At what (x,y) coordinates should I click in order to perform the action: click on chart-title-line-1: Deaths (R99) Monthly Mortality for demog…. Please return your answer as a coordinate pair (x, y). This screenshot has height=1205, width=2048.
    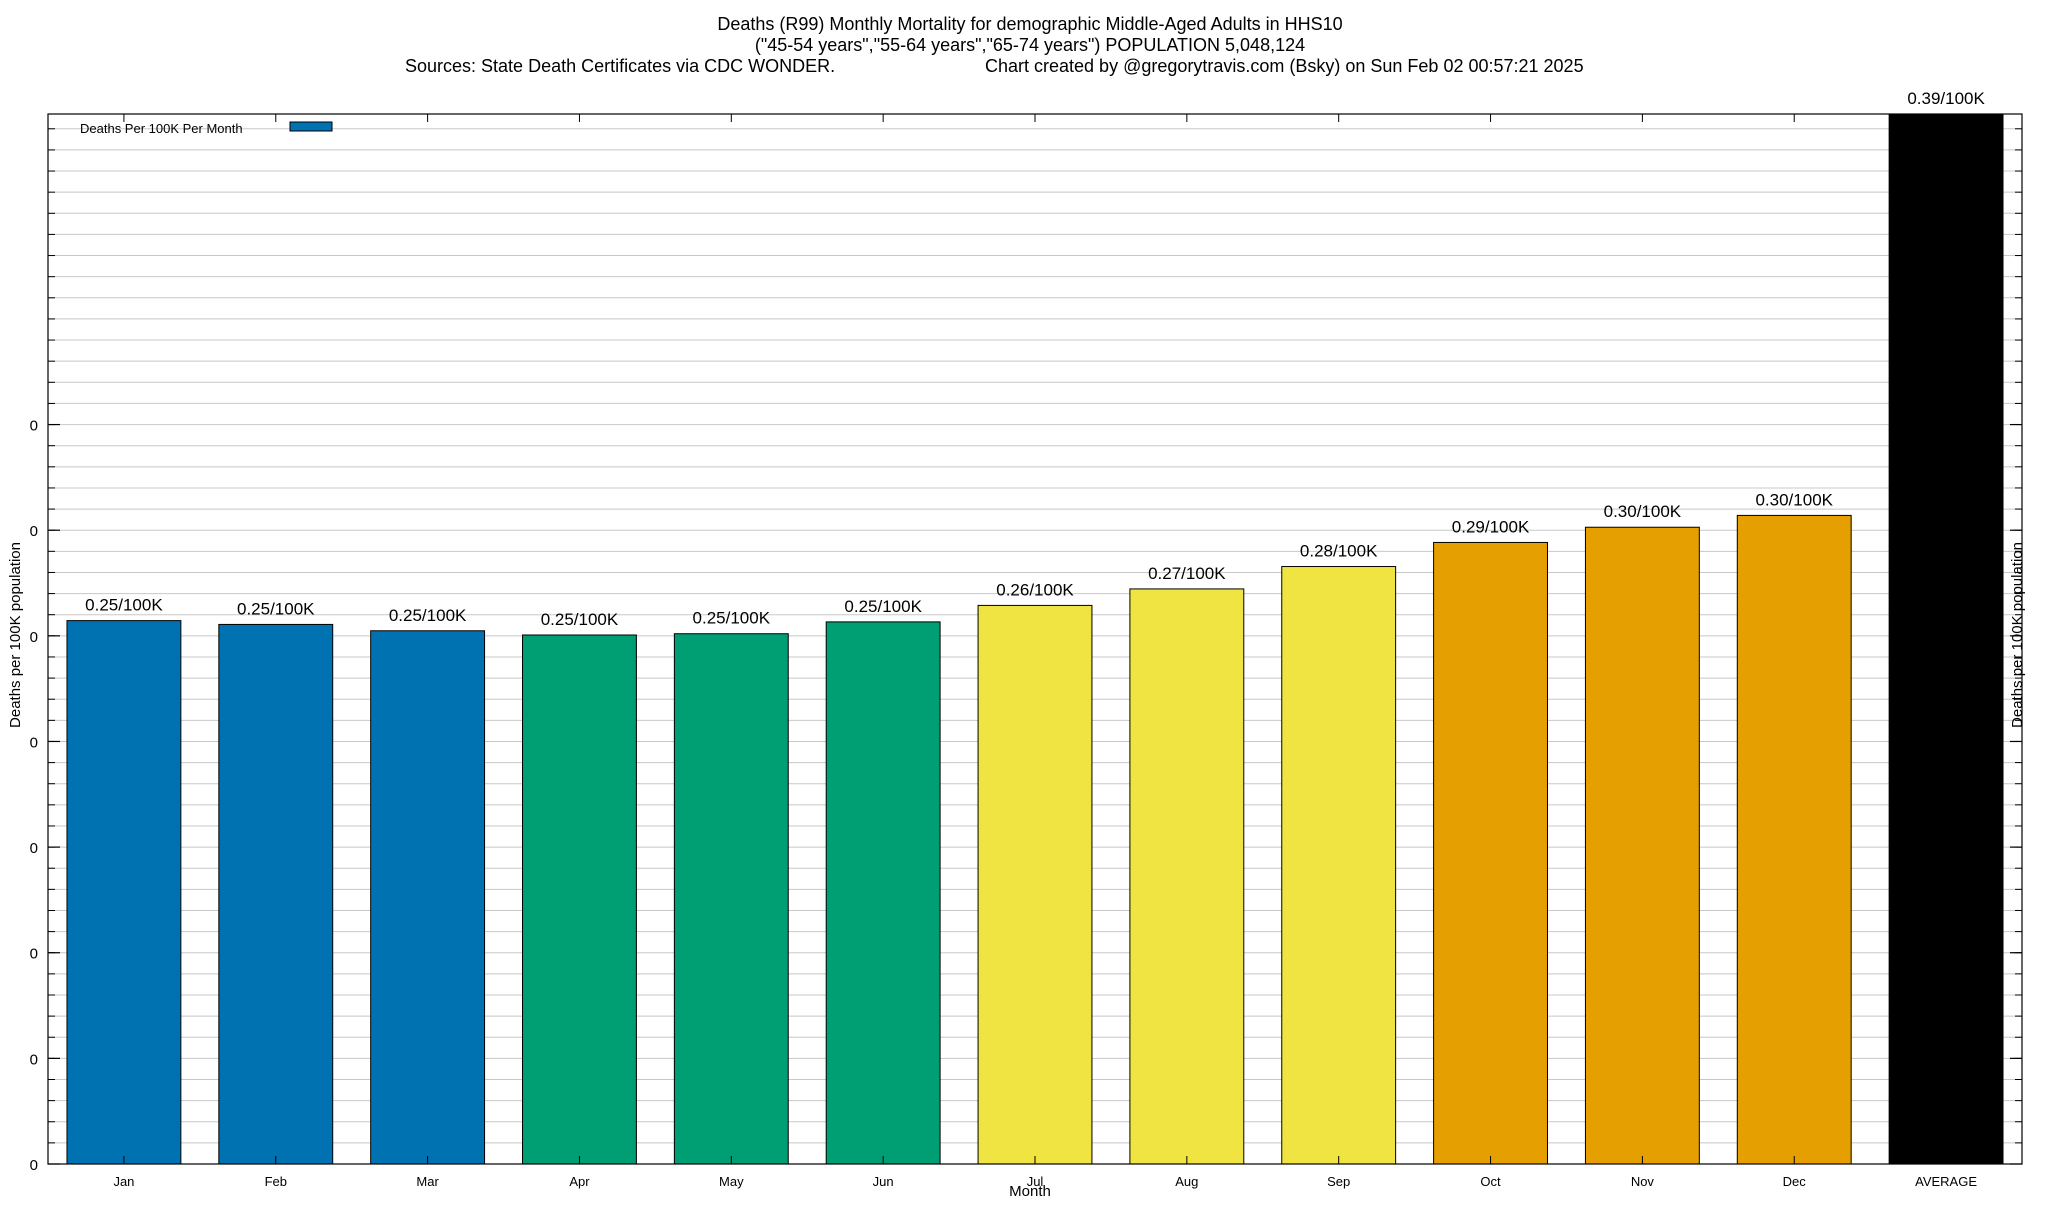
    Looking at the image, I should click on (1029, 24).